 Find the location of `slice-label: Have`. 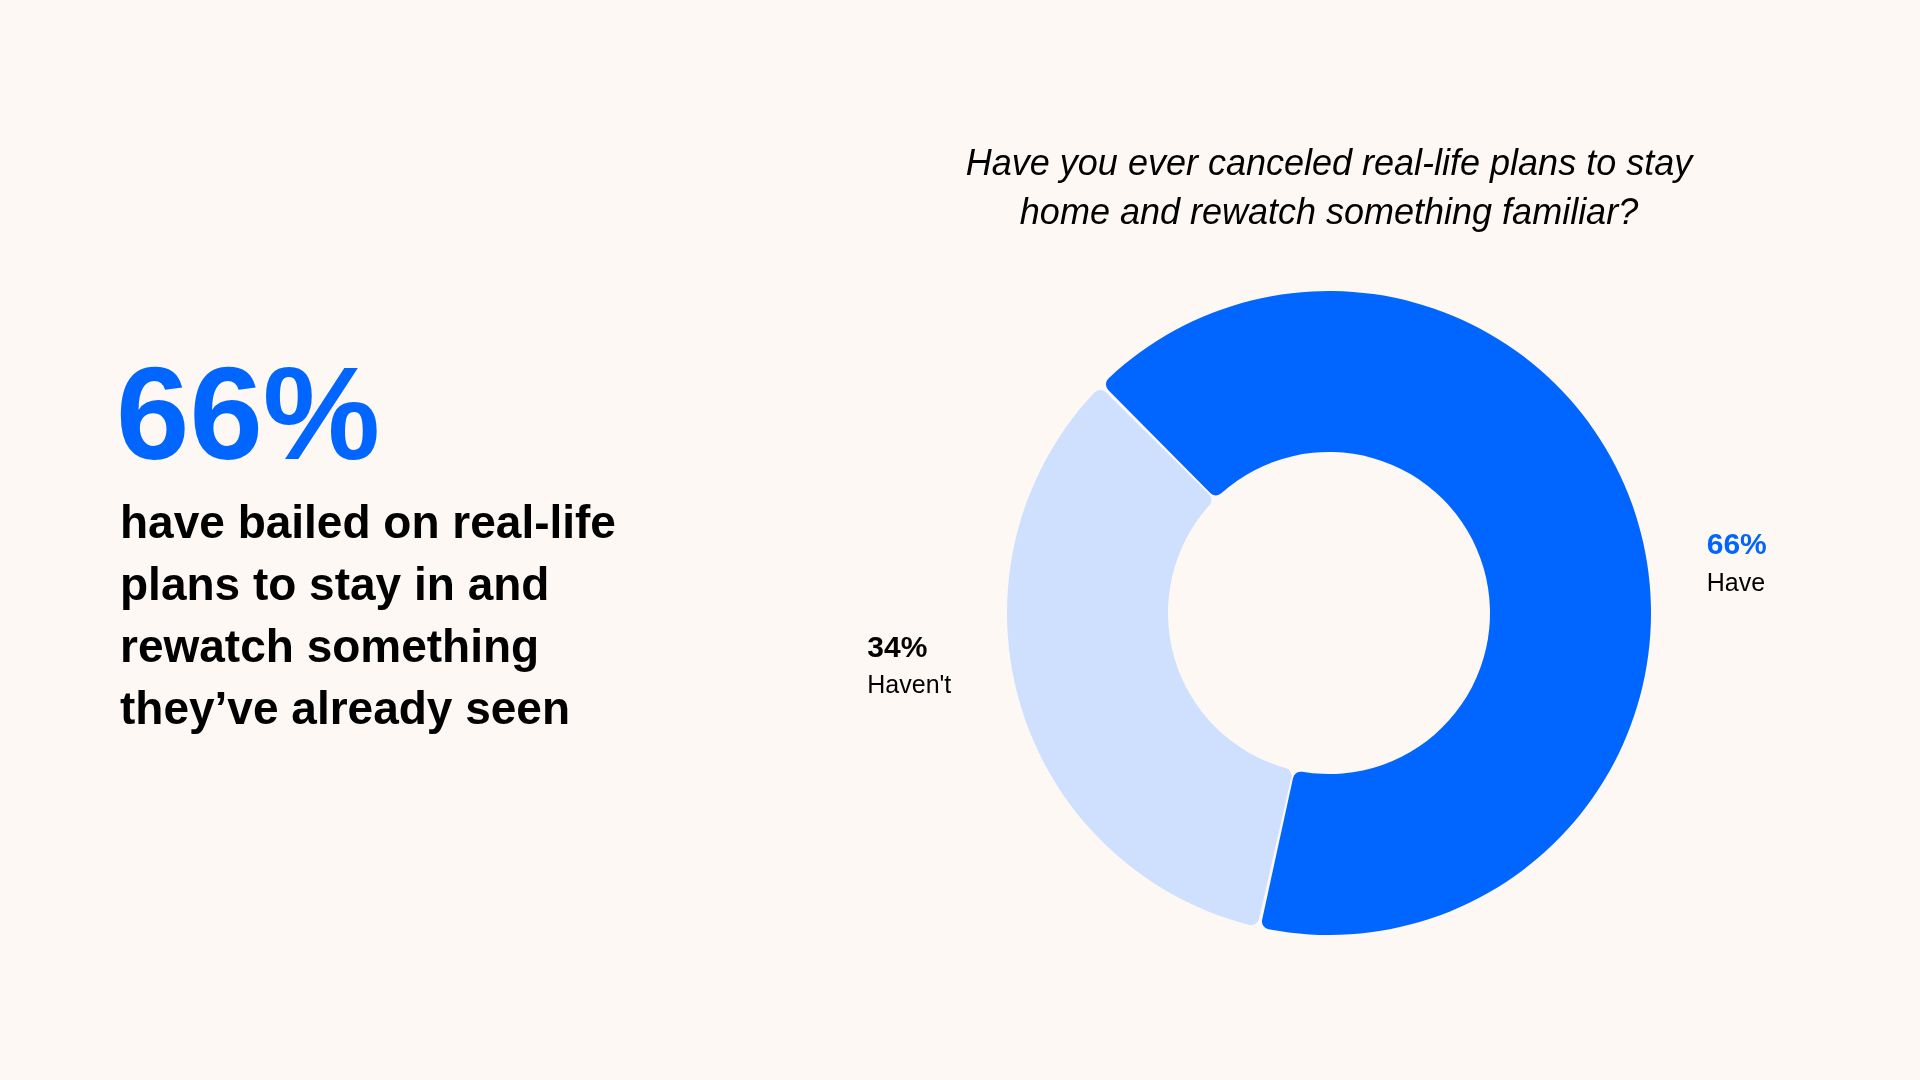

slice-label: Have is located at coordinates (1736, 581).